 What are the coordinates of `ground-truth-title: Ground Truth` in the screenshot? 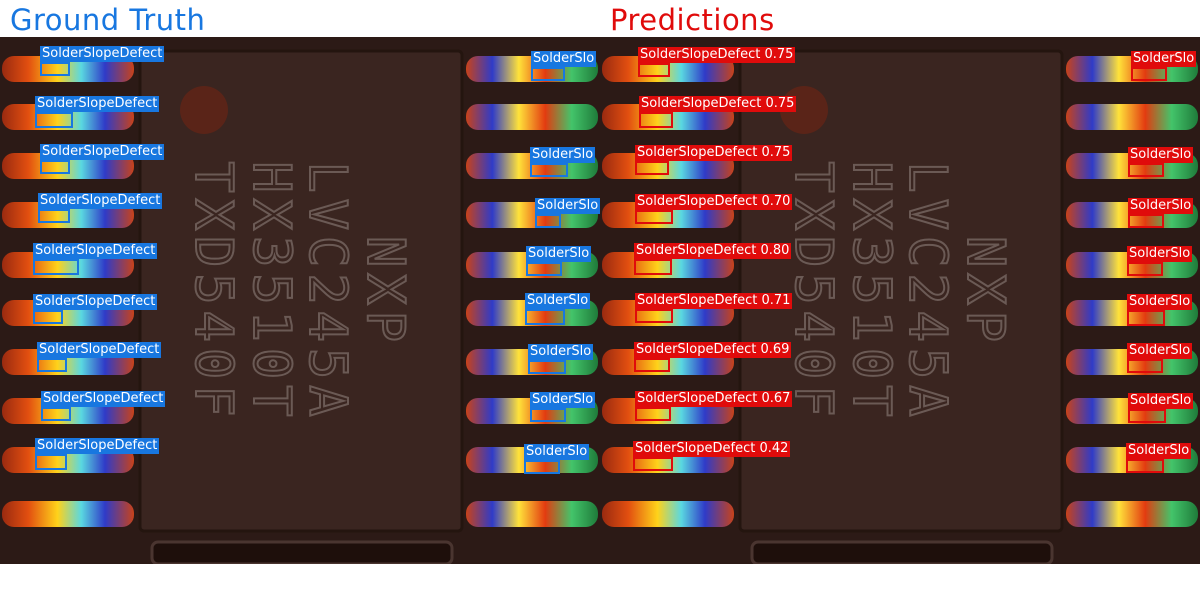 It's located at (107, 20).